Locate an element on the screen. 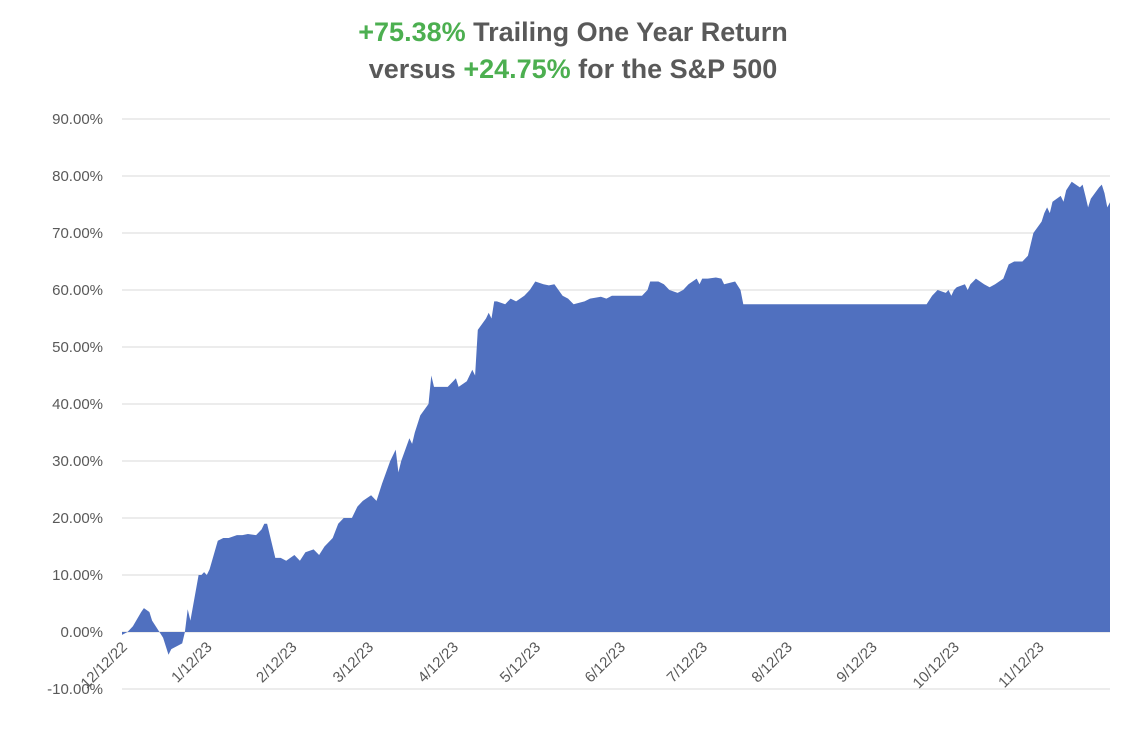 Image resolution: width=1146 pixels, height=750 pixels. sp500-return-highlight: +24.75% is located at coordinates (517, 69).